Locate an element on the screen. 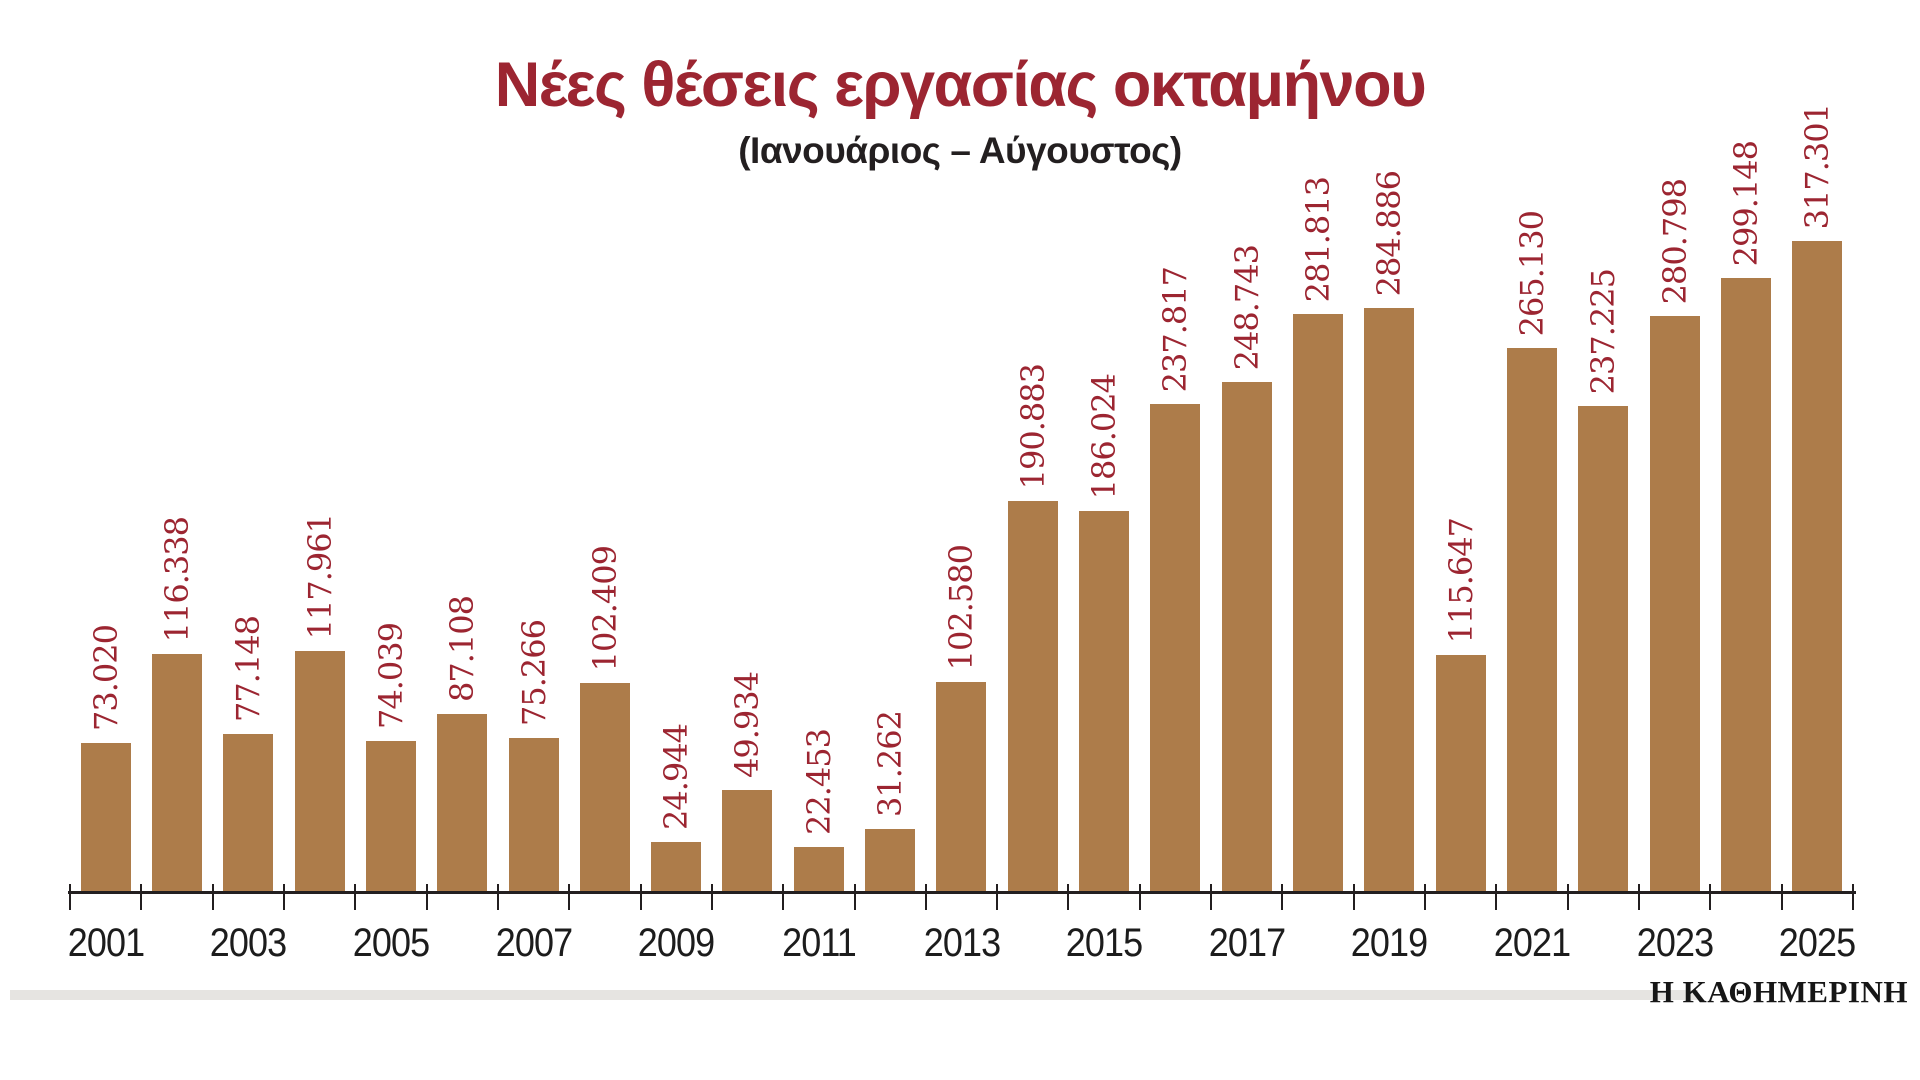  bar-2013 is located at coordinates (961, 787).